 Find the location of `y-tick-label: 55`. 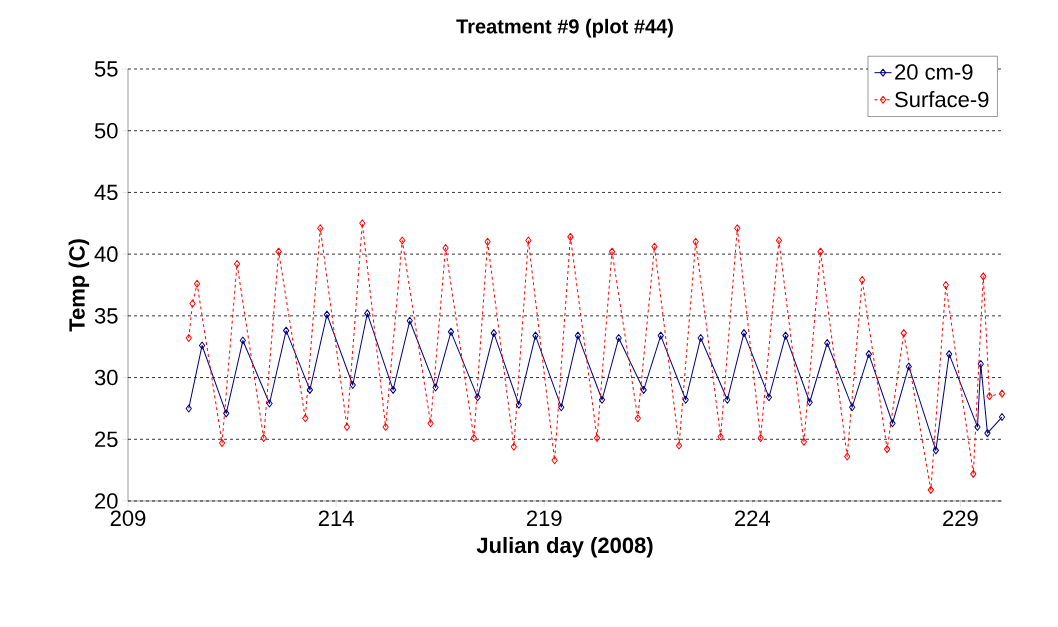

y-tick-label: 55 is located at coordinates (106, 69).